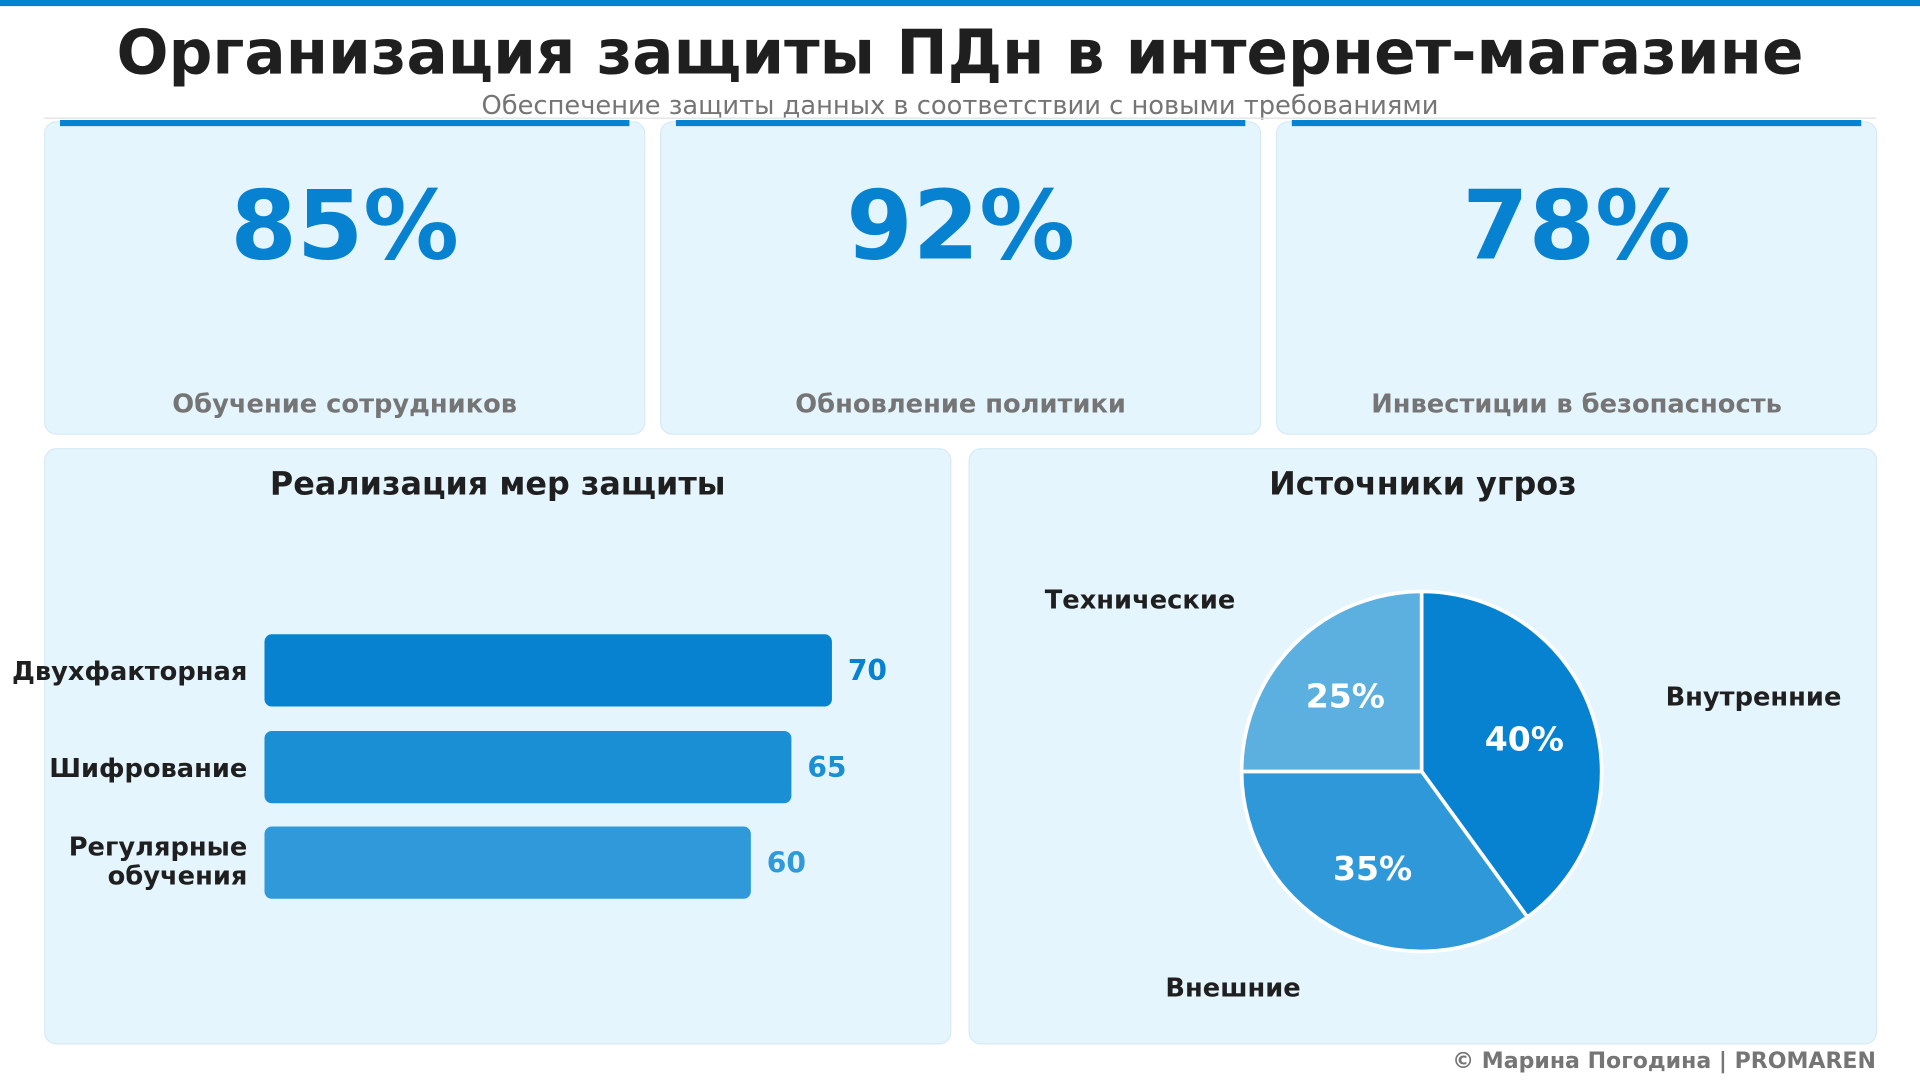 The image size is (1920, 1080). What do you see at coordinates (867, 670) in the screenshot?
I see `bar-value-label: 70` at bounding box center [867, 670].